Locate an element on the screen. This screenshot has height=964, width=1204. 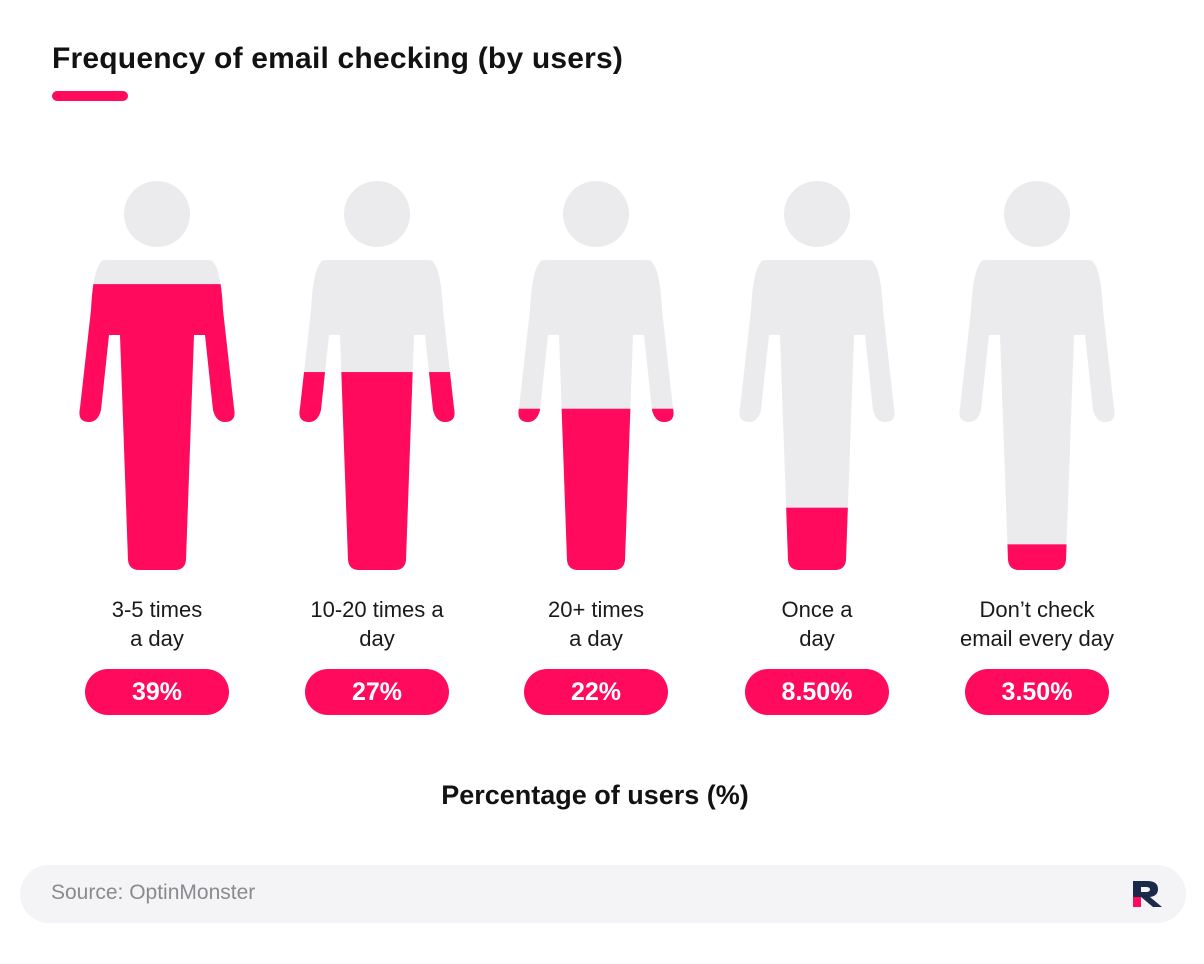
category-label: 20+ times a day is located at coordinates (596, 624).